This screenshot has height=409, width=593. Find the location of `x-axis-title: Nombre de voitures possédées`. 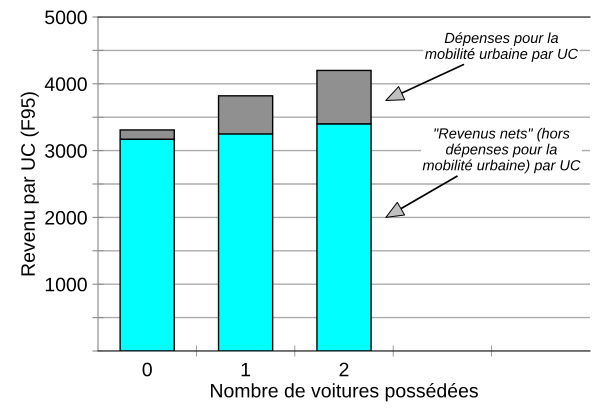

x-axis-title: Nombre de voitures possédées is located at coordinates (344, 392).